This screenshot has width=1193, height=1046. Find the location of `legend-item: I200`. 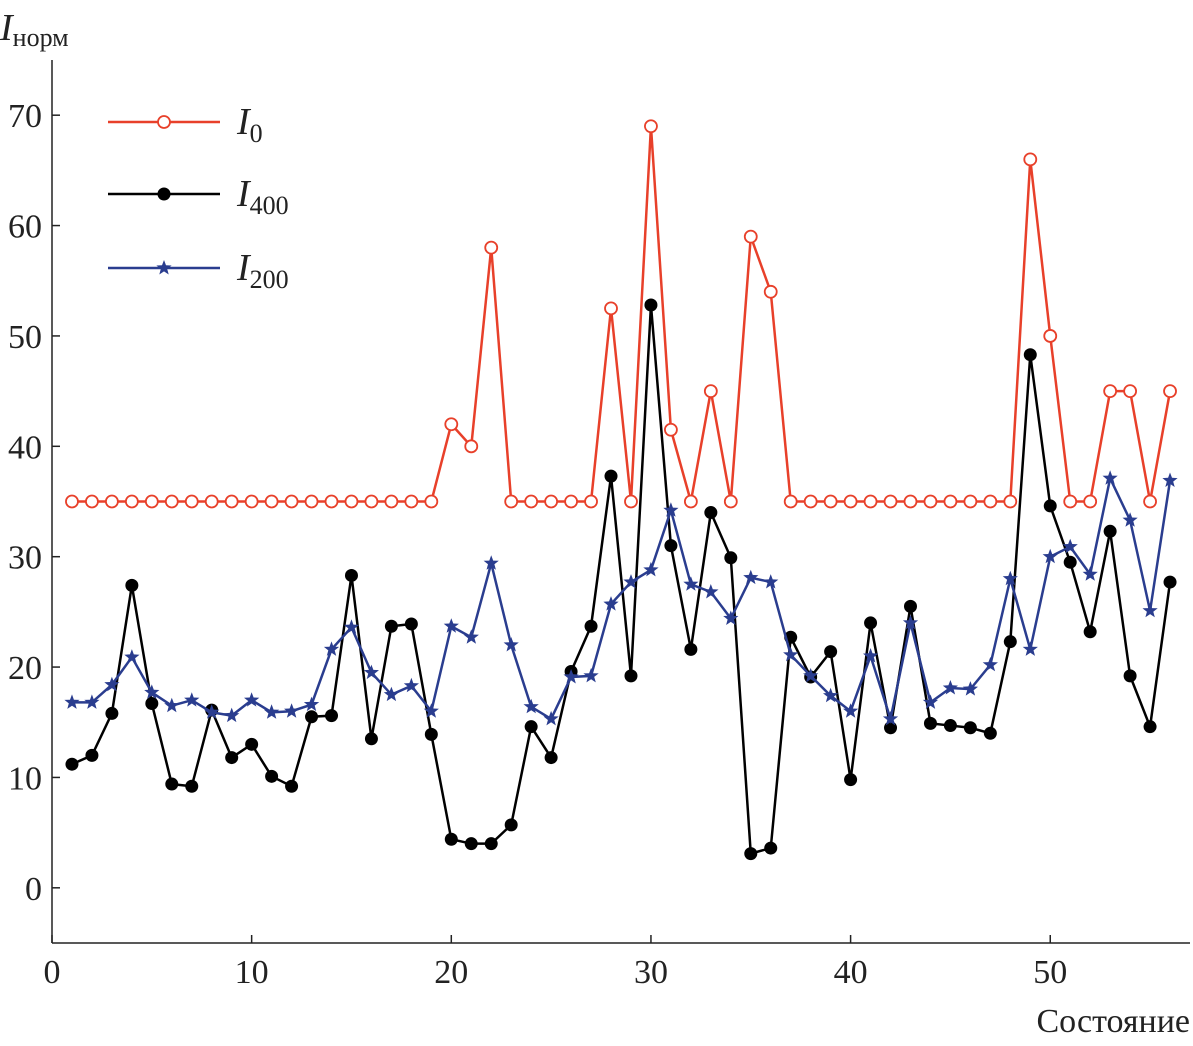

legend-item: I200 is located at coordinates (198, 270).